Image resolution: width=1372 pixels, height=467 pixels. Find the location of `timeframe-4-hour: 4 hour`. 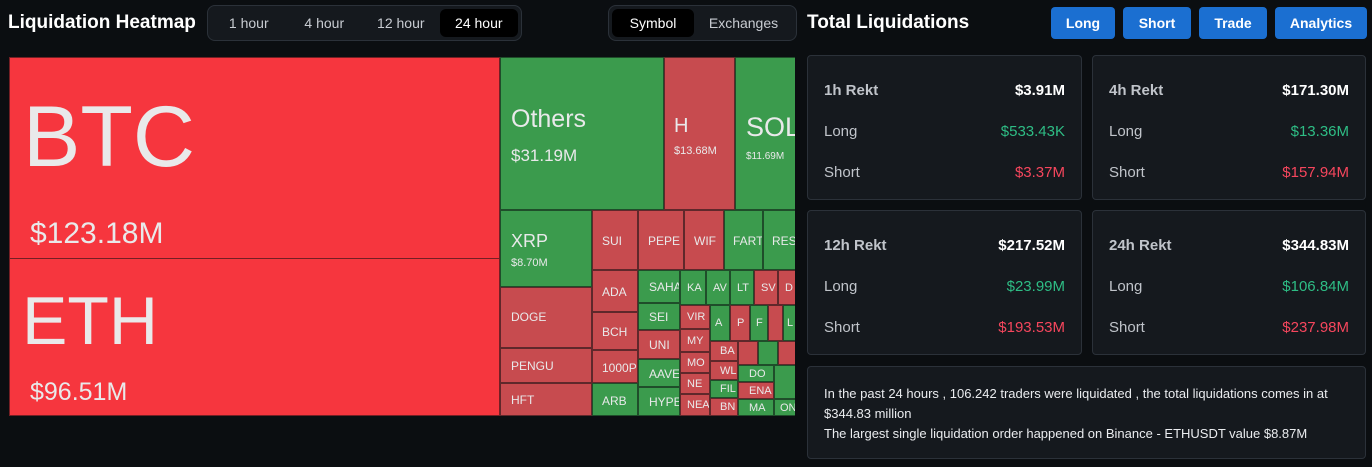

timeframe-4-hour: 4 hour is located at coordinates (324, 23).